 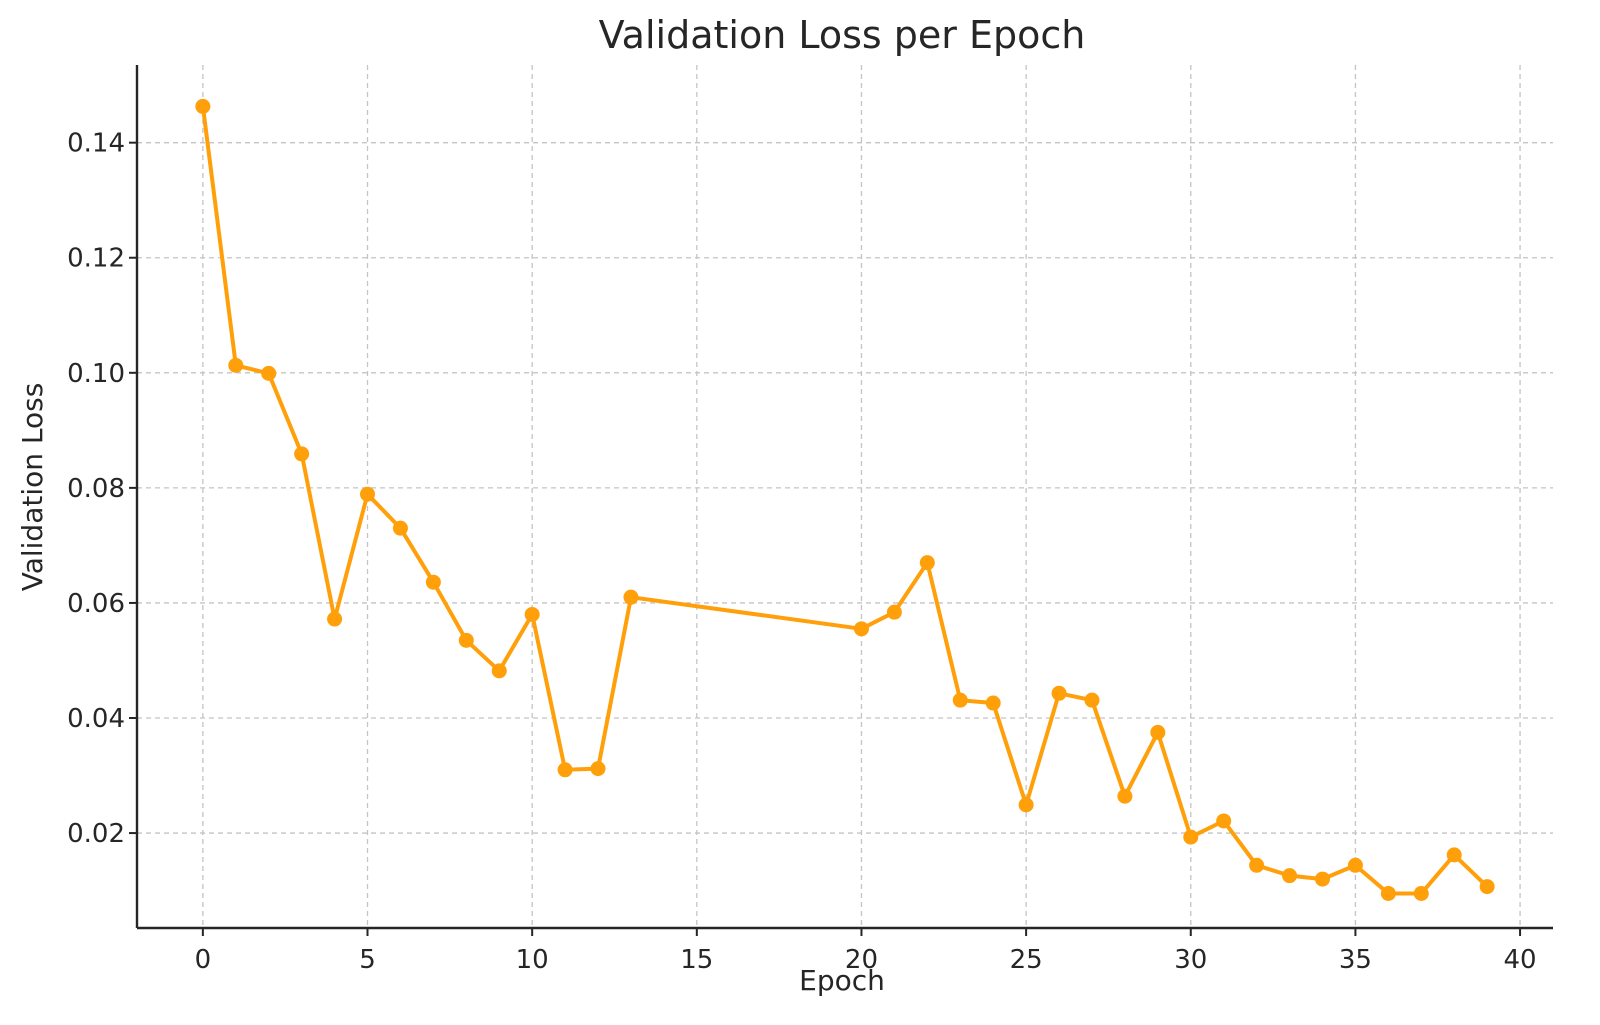 I want to click on y-tick-label: 0.08, so click(x=96, y=489).